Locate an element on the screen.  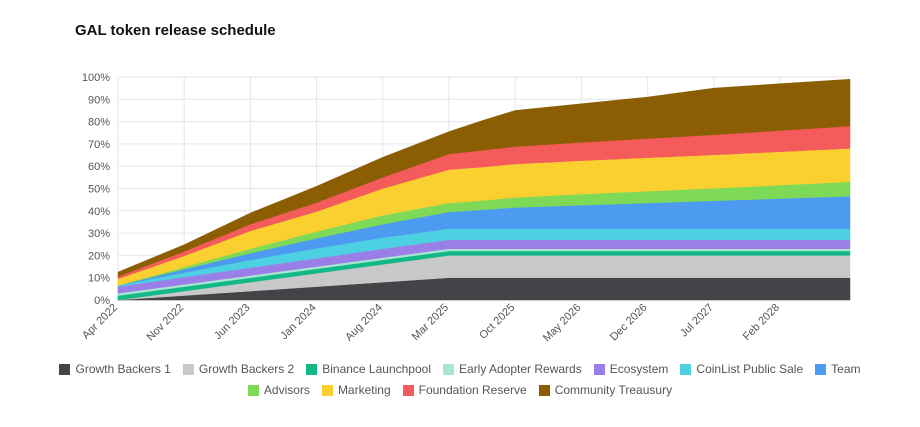
legend-item: CoinList Public Sale is located at coordinates (741, 369).